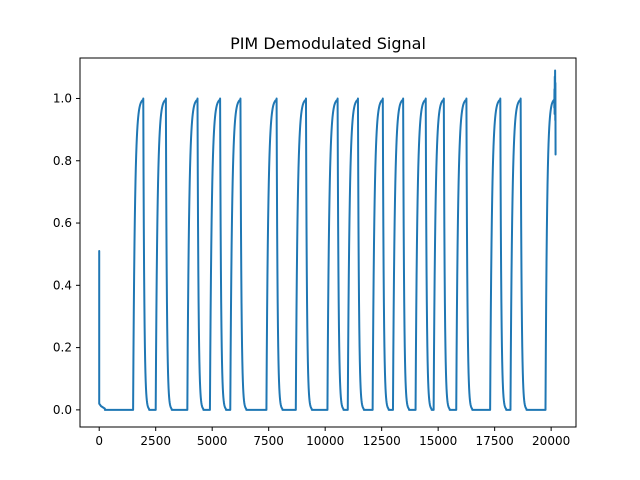  I want to click on x-tick-label: 0, so click(99, 441).